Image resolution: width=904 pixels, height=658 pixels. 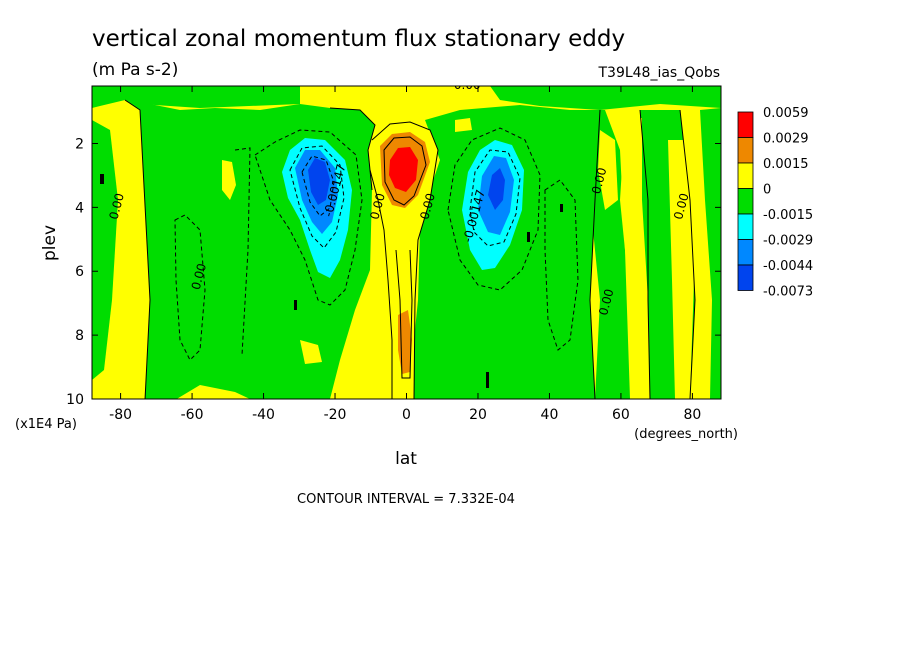 I want to click on south-dark-blue-core, so click(x=319, y=181).